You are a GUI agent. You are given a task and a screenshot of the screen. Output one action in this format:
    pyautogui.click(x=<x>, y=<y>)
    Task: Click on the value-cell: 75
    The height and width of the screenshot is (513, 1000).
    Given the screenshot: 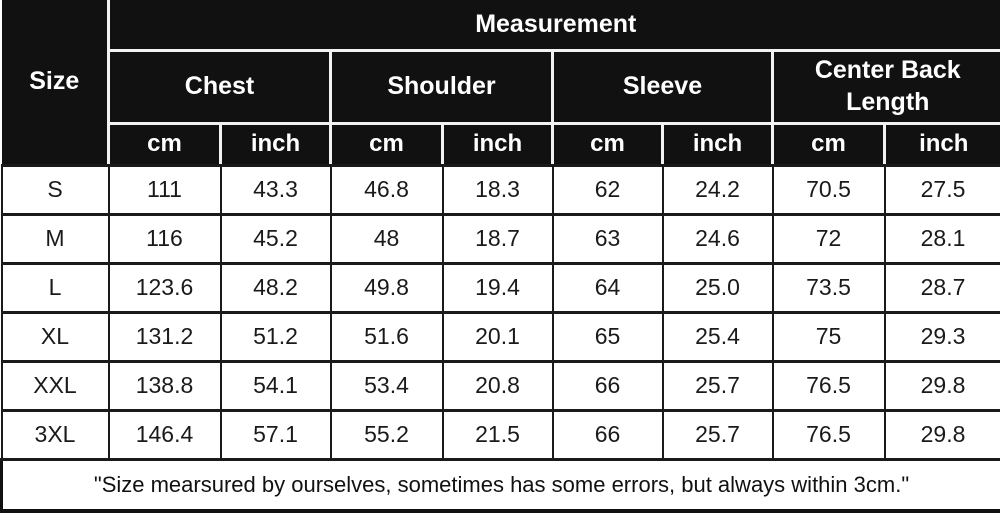 What is the action you would take?
    pyautogui.click(x=828, y=336)
    